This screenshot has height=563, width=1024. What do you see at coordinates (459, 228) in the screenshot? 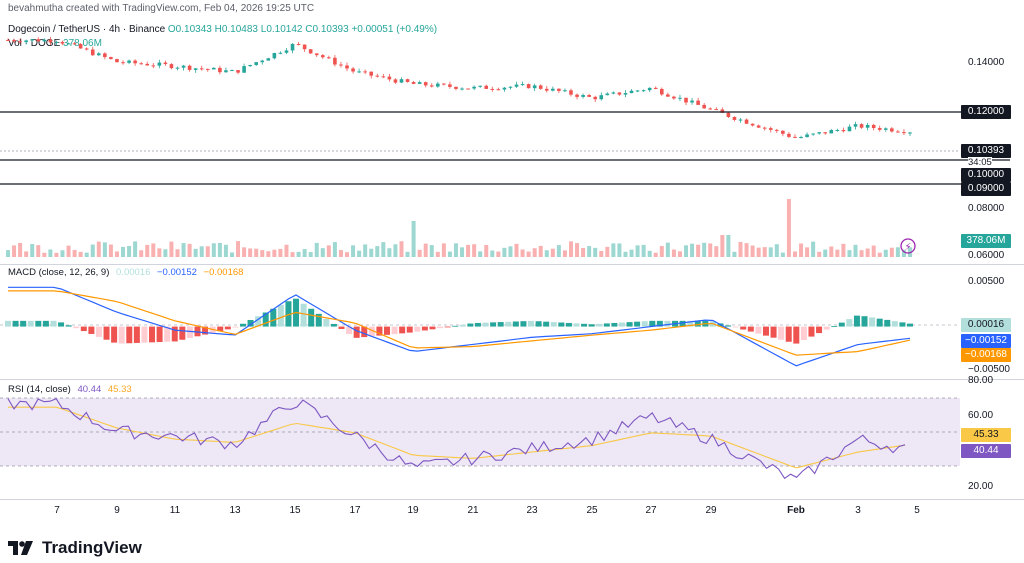
I see `volume-bars` at bounding box center [459, 228].